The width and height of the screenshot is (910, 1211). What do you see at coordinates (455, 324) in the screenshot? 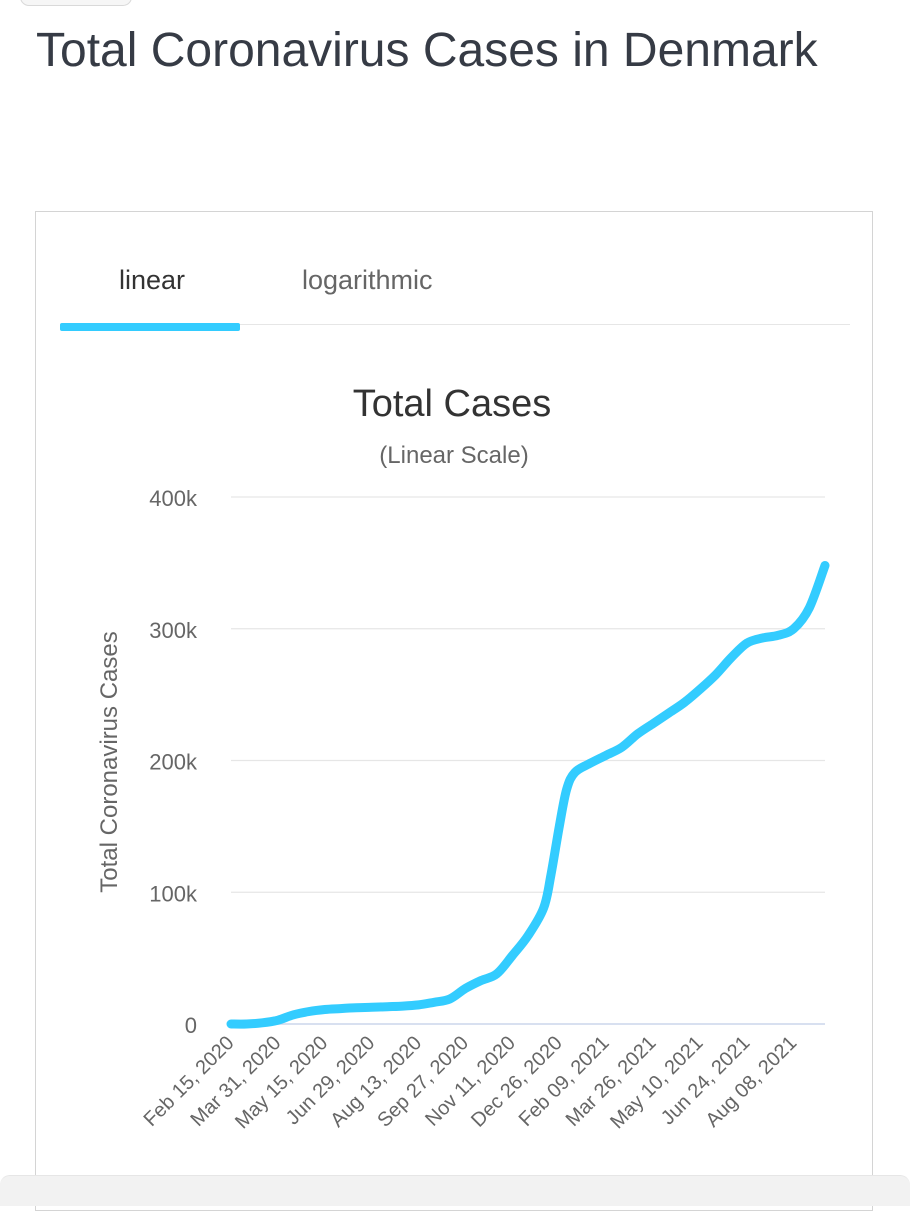
I see `tab-divider` at bounding box center [455, 324].